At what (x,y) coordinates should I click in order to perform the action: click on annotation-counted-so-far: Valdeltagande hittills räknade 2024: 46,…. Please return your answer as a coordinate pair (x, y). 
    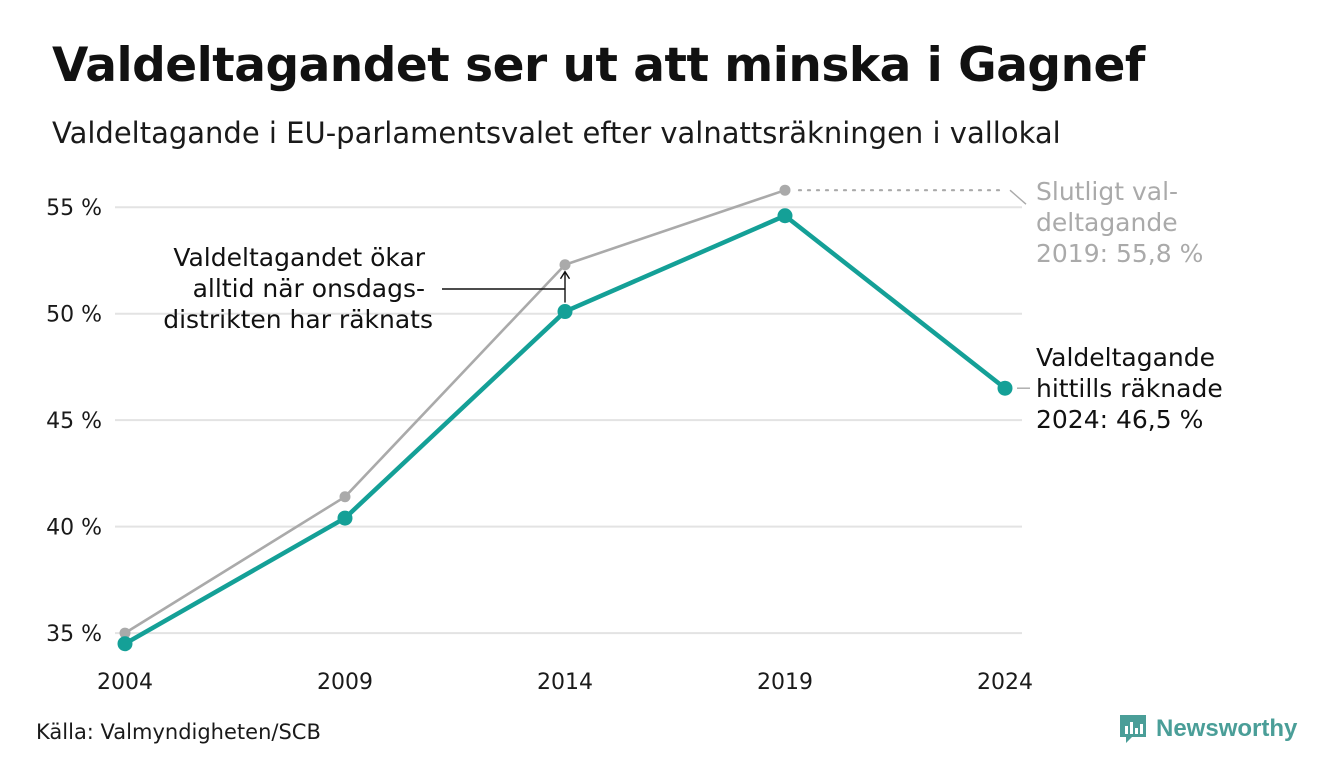
    Looking at the image, I should click on (1133, 388).